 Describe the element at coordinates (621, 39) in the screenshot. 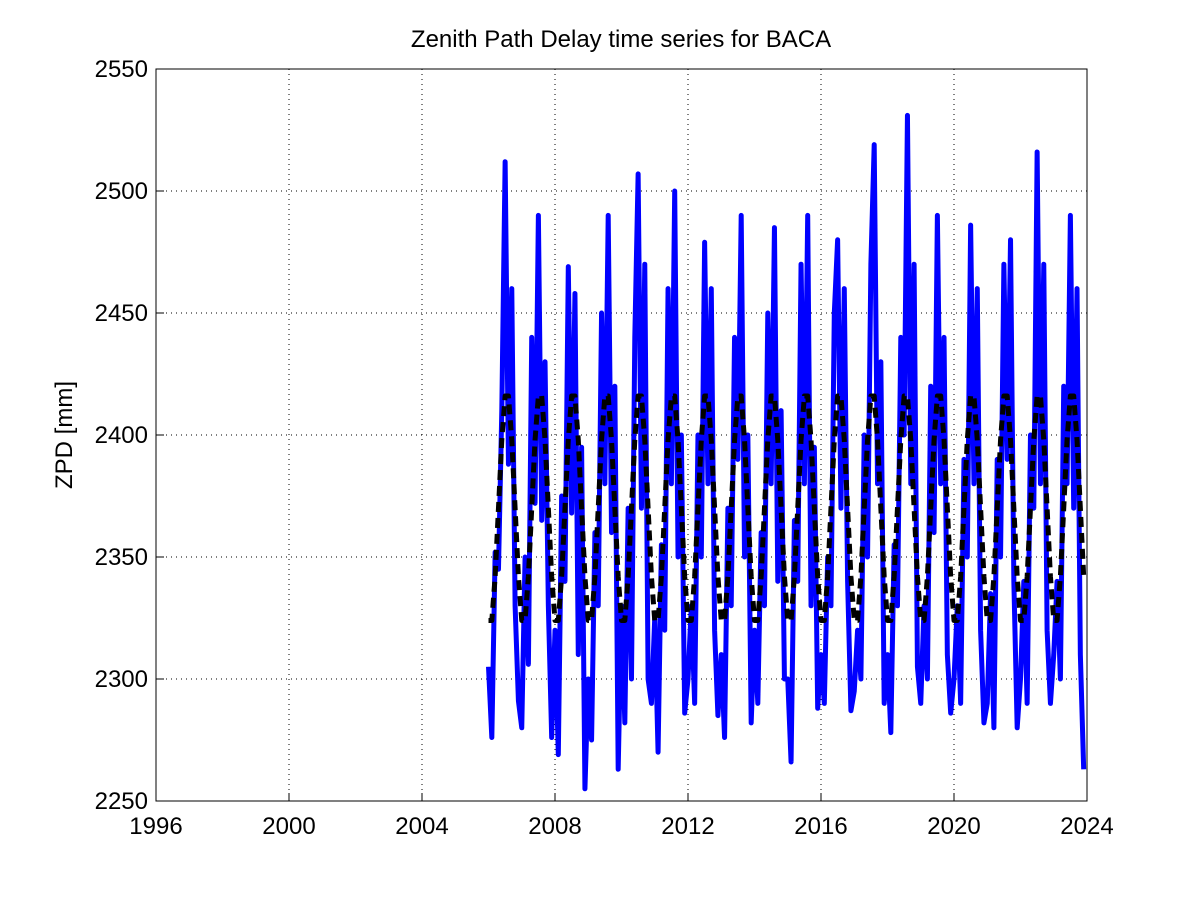

I see `chart-title: Zenith Path Delay time series for BACA` at that location.